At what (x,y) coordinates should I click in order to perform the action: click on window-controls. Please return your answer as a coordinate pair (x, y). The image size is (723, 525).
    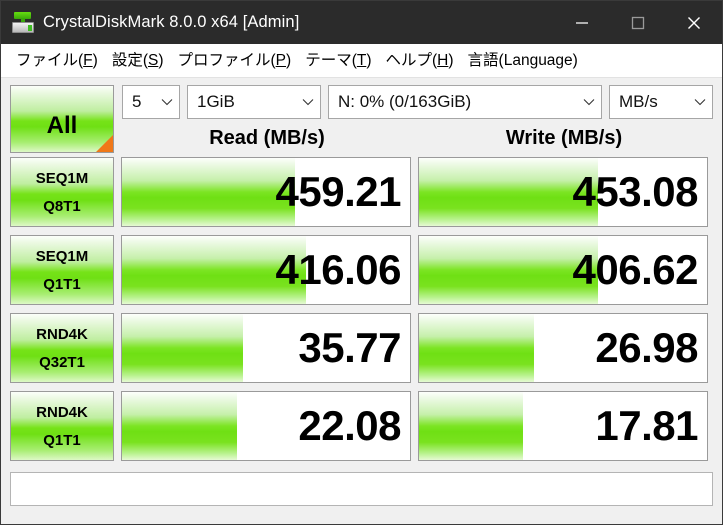
    Looking at the image, I should click on (638, 22).